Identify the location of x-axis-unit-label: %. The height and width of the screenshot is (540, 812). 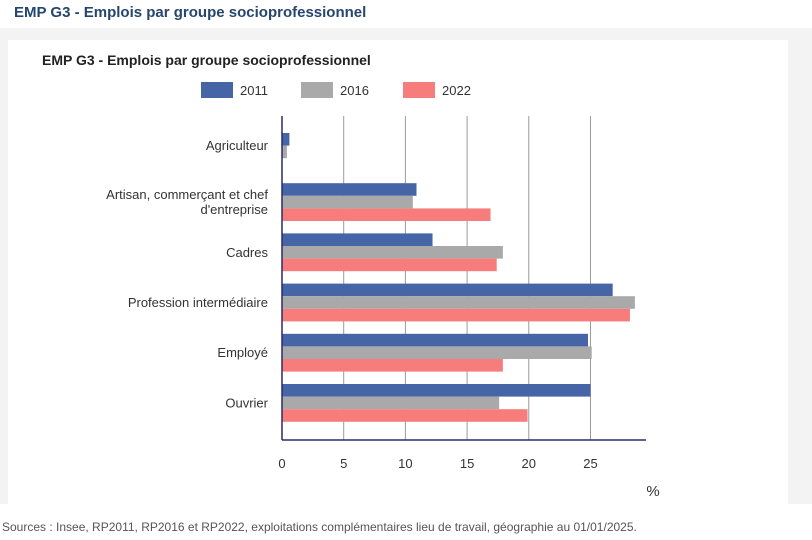
(652, 491).